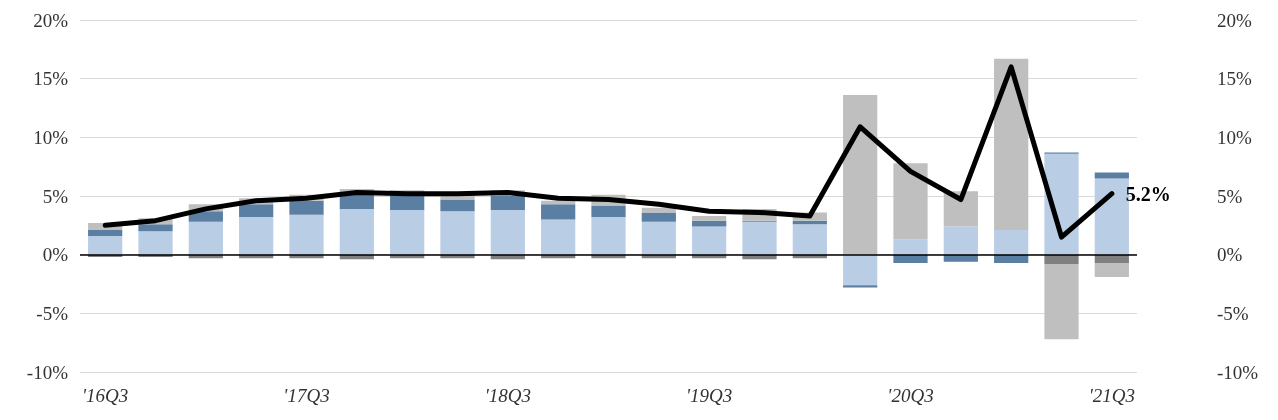 The image size is (1278, 420). Describe the element at coordinates (910, 395) in the screenshot. I see `x-tick-label: '20Q3` at that location.